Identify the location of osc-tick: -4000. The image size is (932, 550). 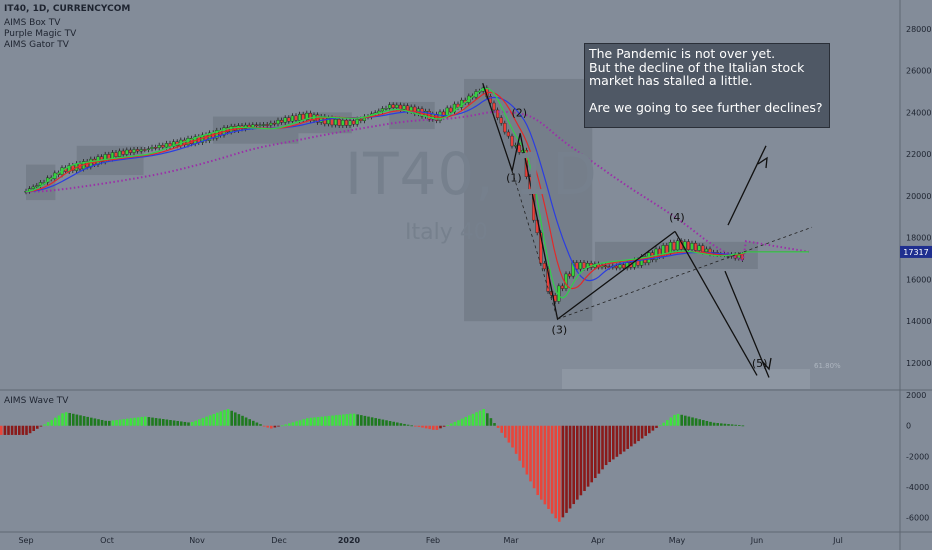
(917, 487).